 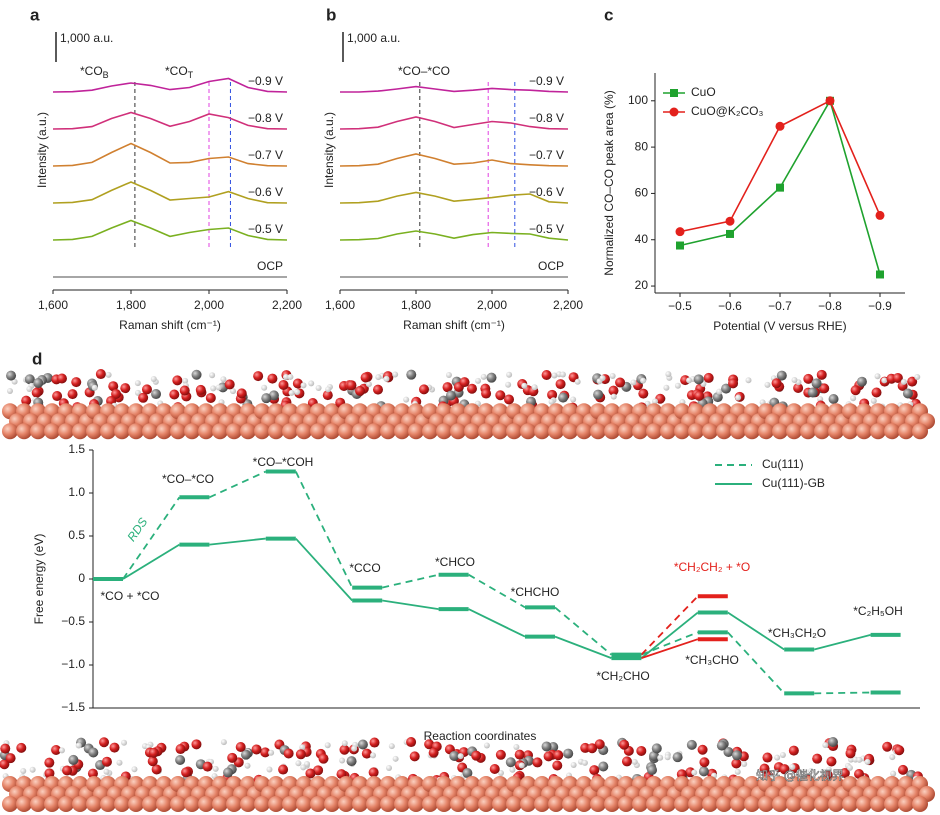 What do you see at coordinates (780, 187) in the screenshot?
I see `marker` at bounding box center [780, 187].